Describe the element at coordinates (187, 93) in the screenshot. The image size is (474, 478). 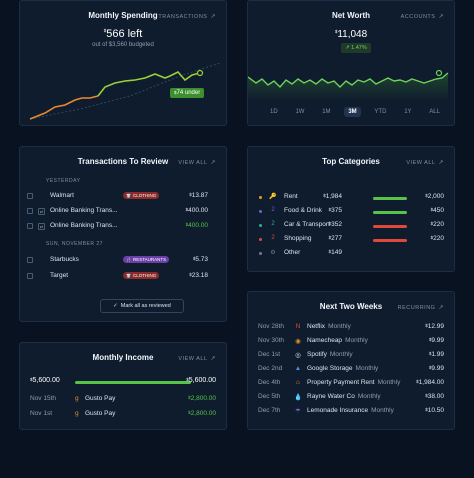
I see `under-budget-badge: $74 under` at that location.